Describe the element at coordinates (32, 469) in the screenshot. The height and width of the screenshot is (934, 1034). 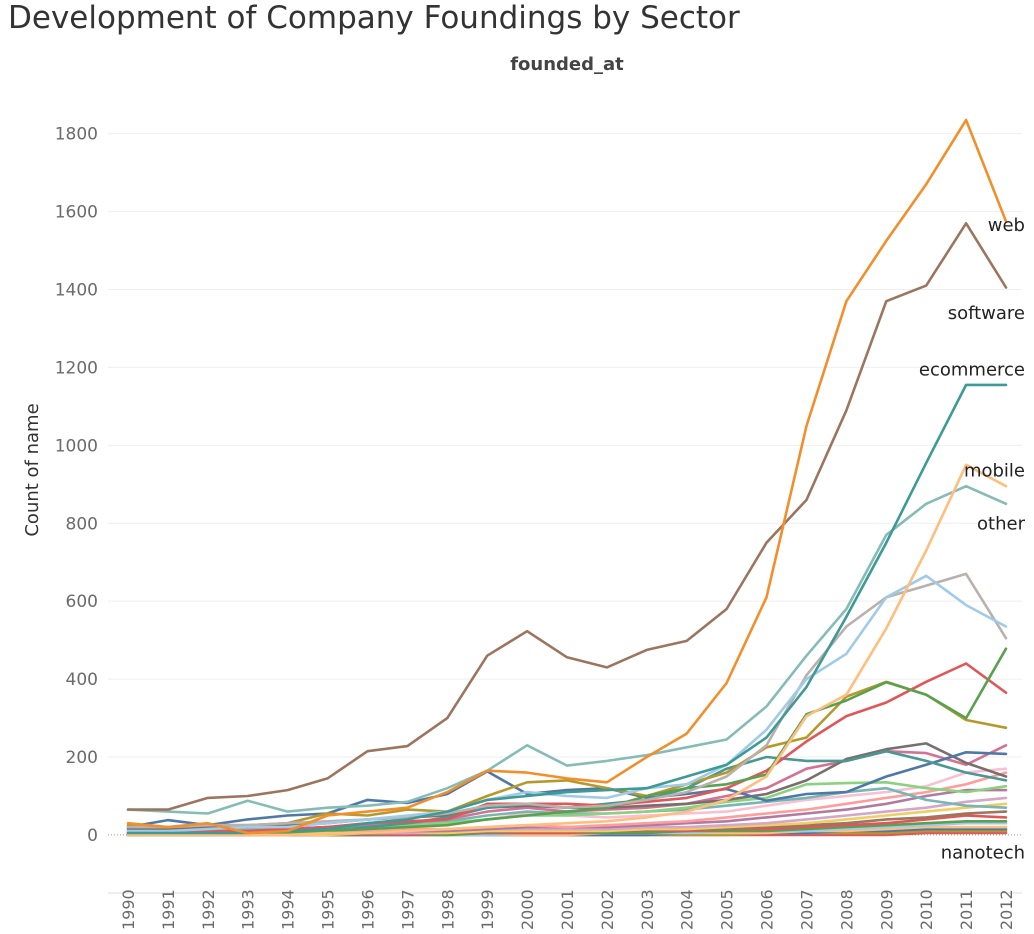
I see `y-axis-title: Count of name` at that location.